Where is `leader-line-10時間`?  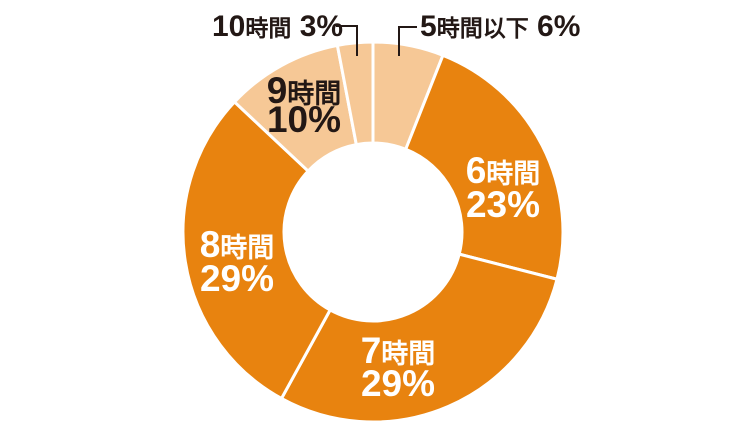
leader-line-10時間 is located at coordinates (347, 40).